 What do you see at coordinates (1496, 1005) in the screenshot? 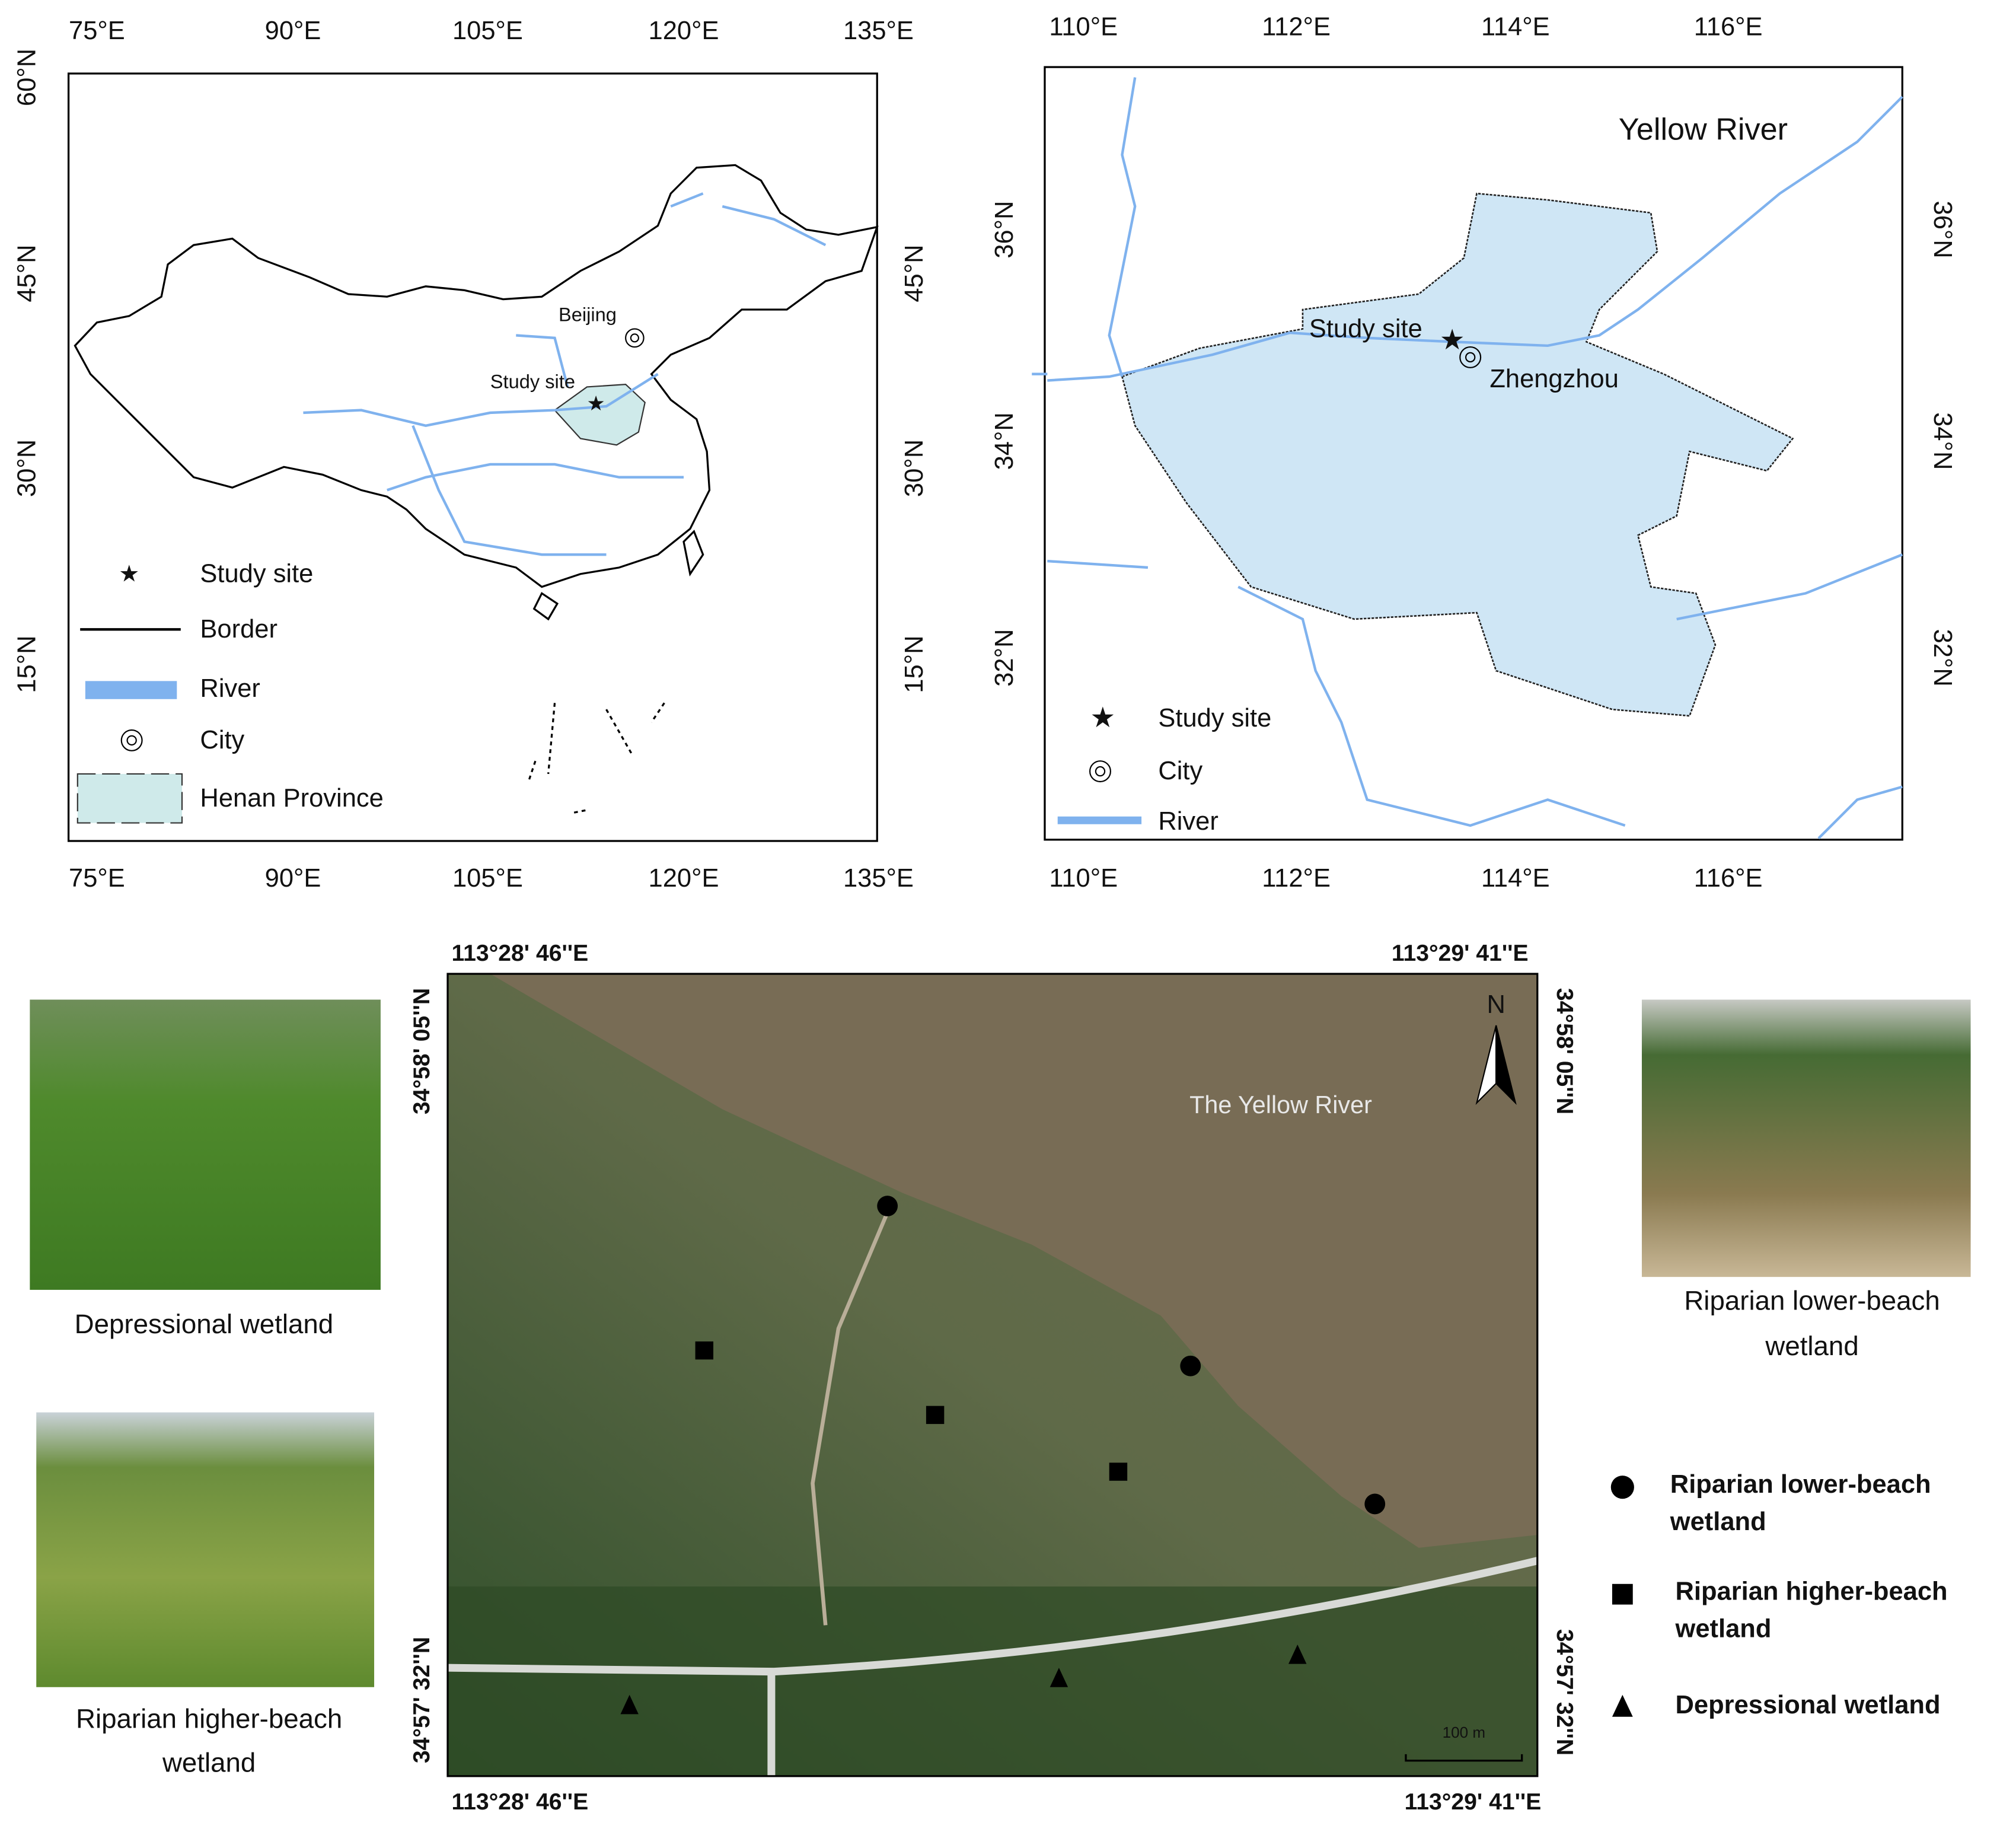
I see `north-label: N` at bounding box center [1496, 1005].